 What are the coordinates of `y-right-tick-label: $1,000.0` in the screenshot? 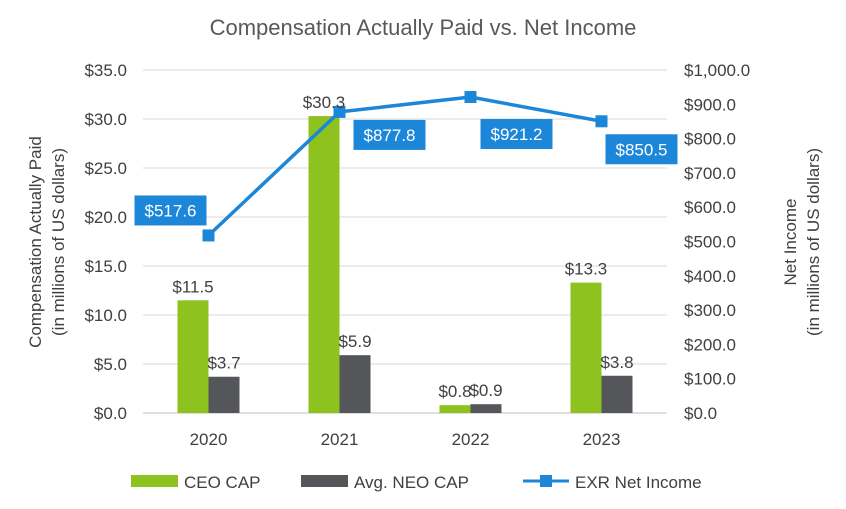 It's located at (717, 70).